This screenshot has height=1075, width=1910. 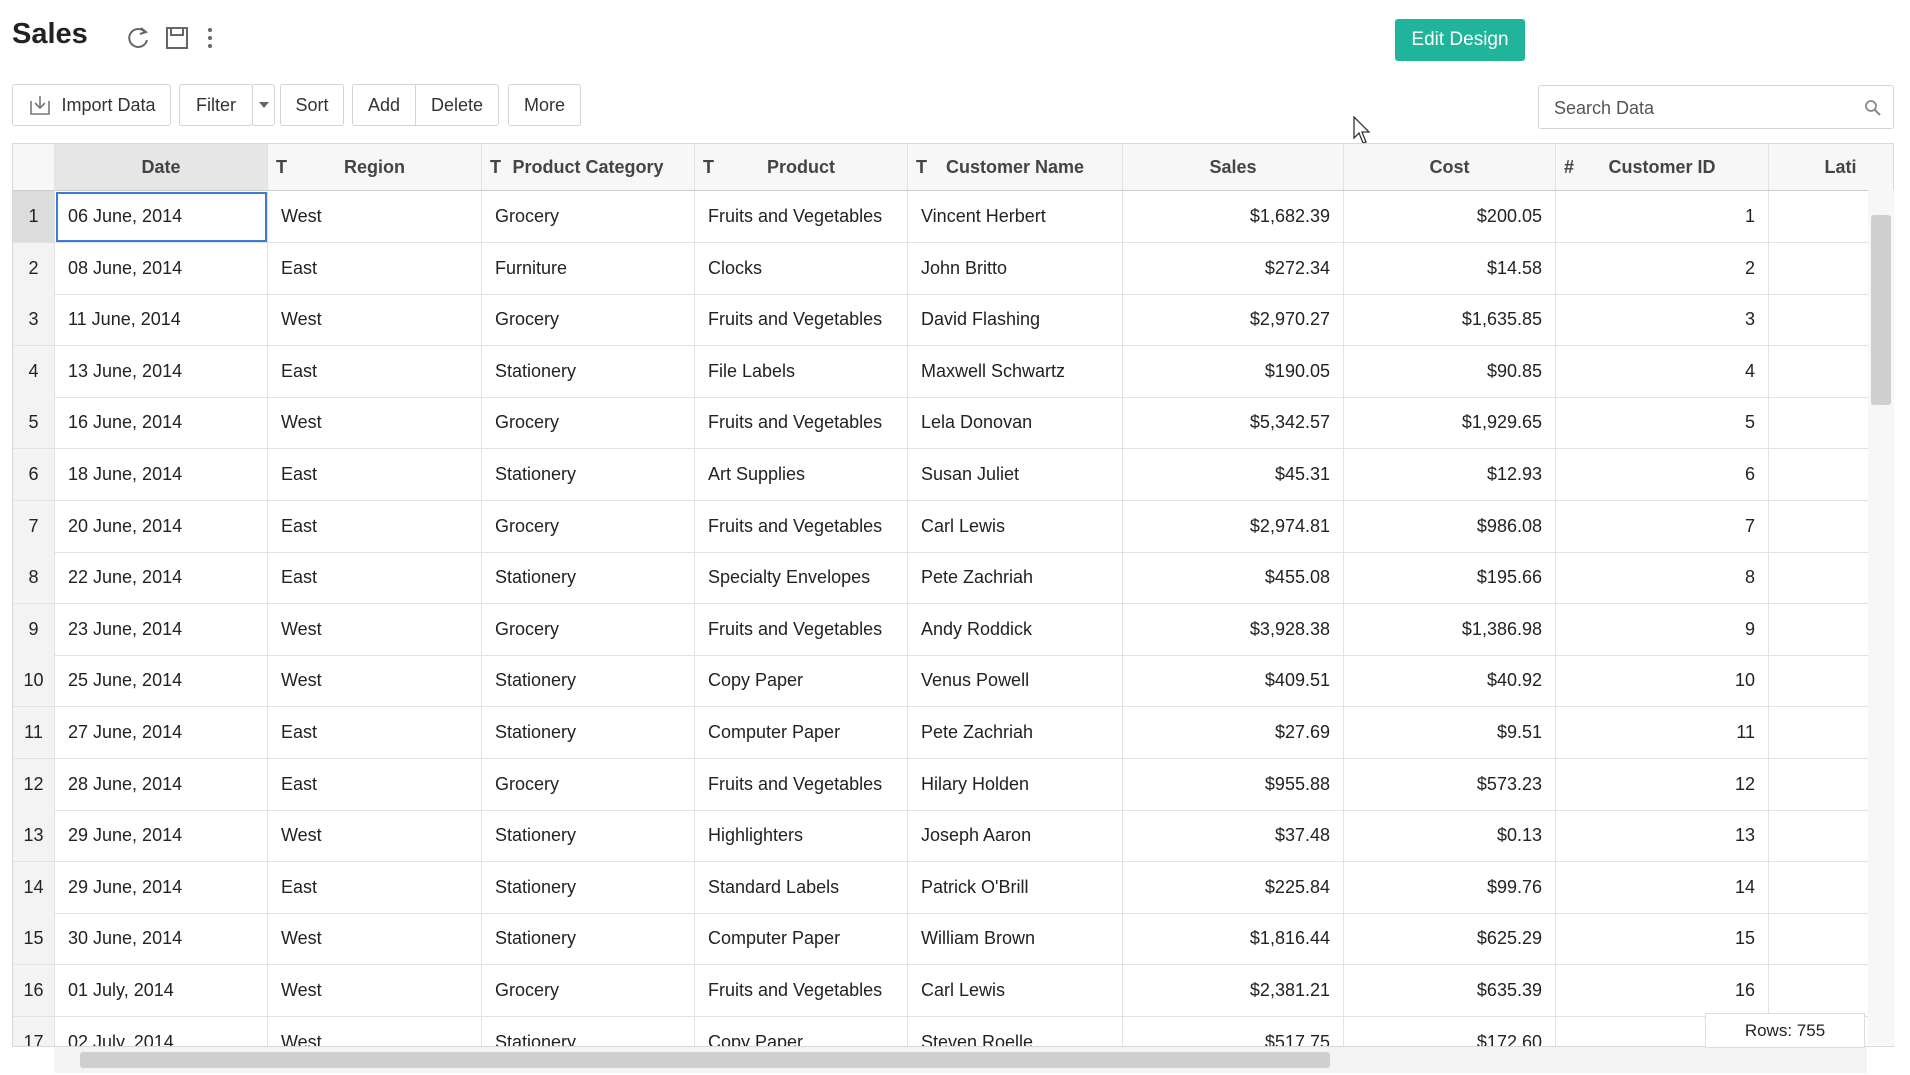 What do you see at coordinates (161, 629) in the screenshot?
I see `cell: 23 June, 2014` at bounding box center [161, 629].